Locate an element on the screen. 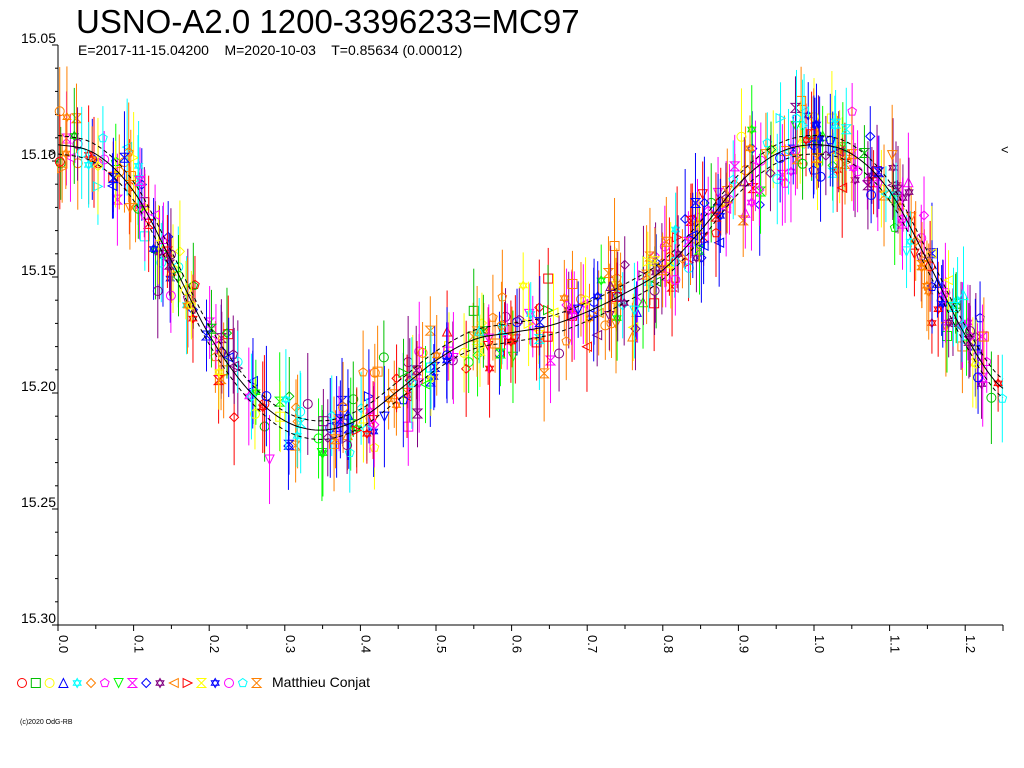 Image resolution: width=1024 pixels, height=768 pixels. x-tick-label: 0.0 is located at coordinates (63, 644).